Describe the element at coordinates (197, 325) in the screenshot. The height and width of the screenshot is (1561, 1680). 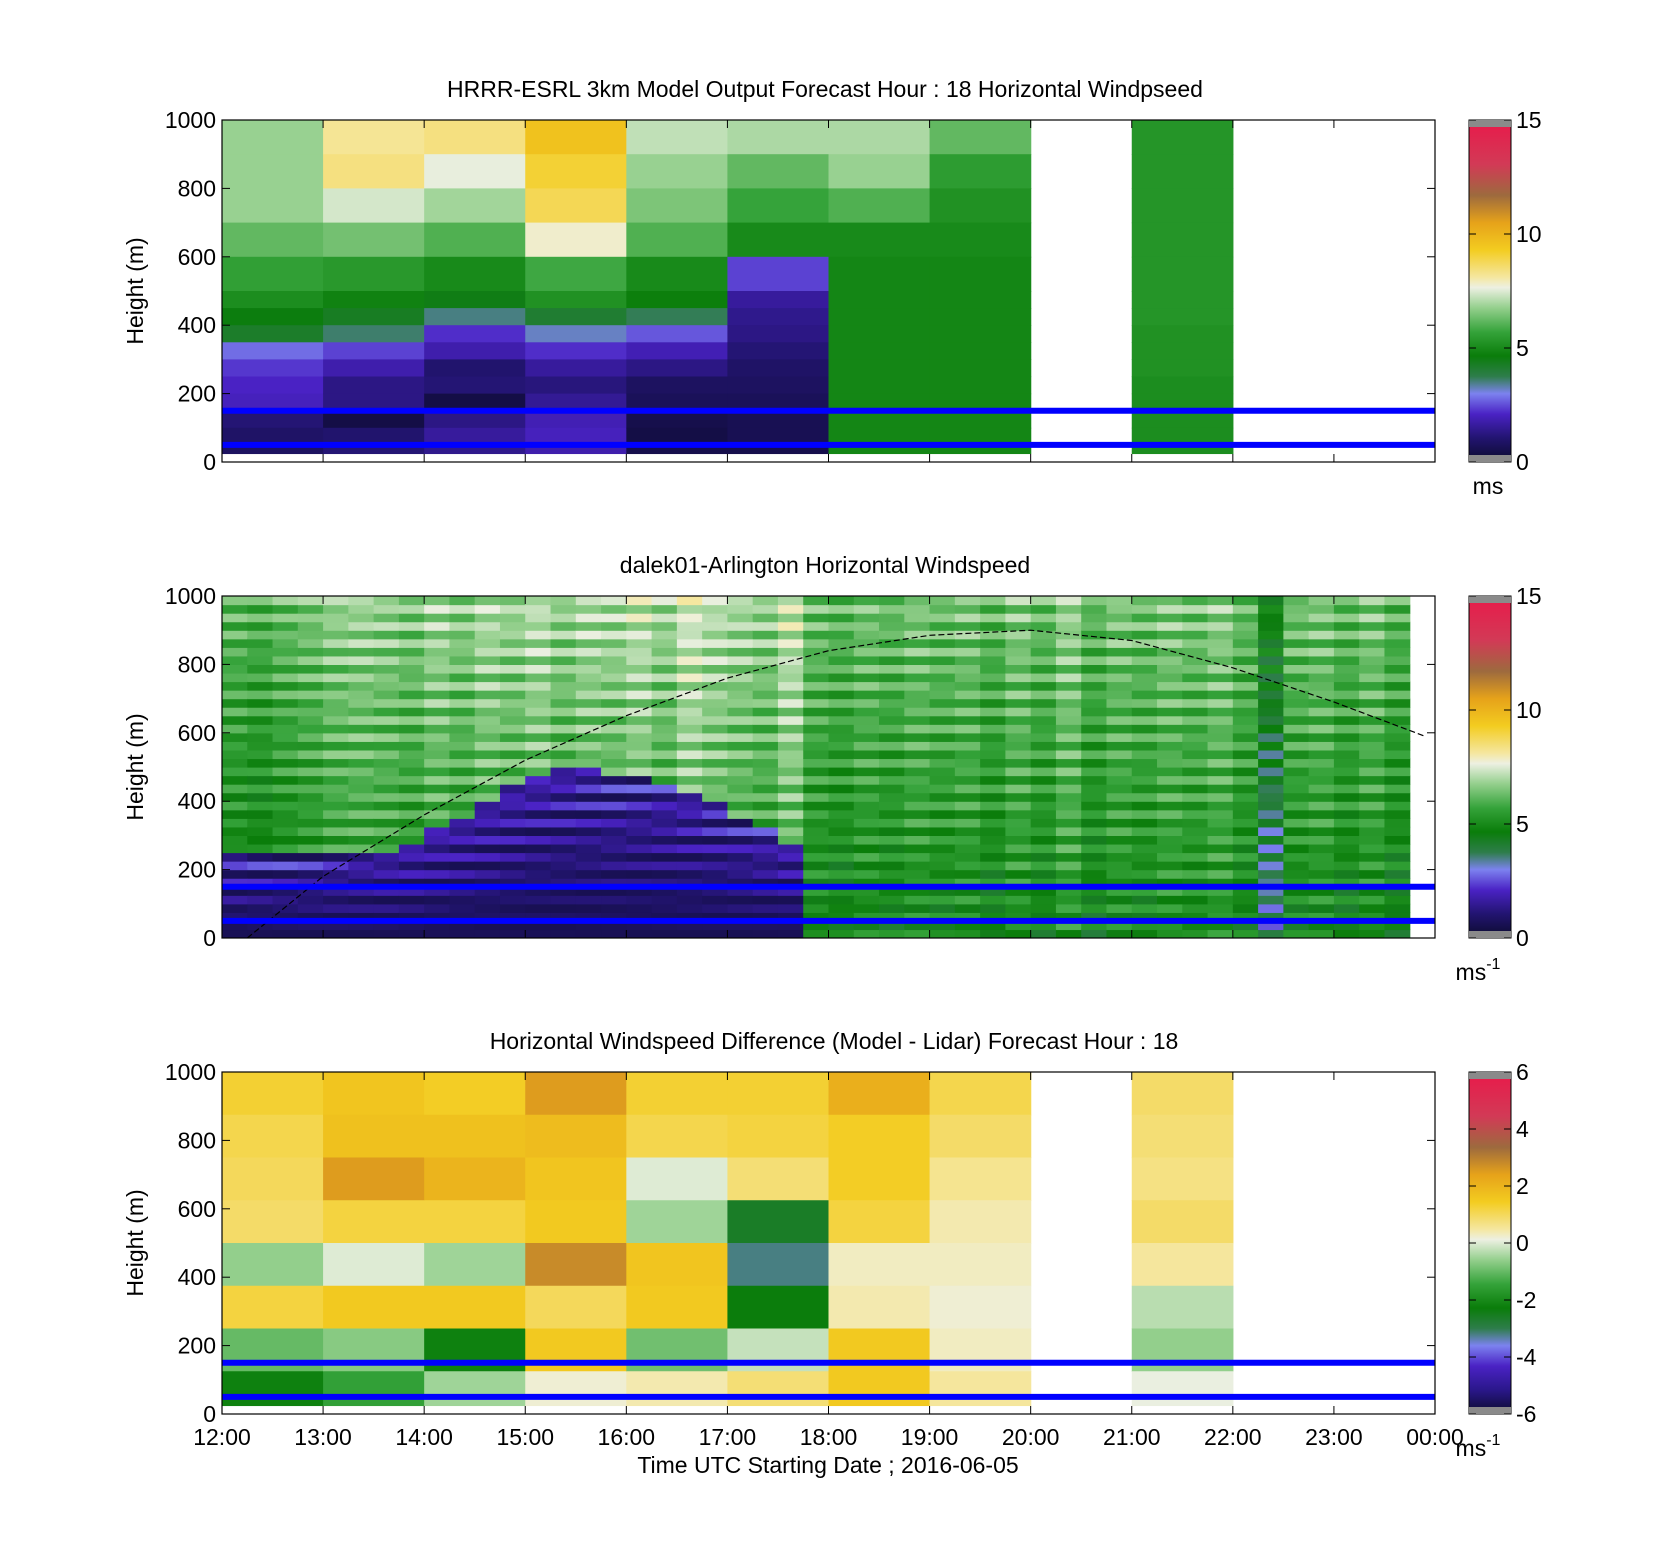
I see `y-tick-label: 400` at that location.